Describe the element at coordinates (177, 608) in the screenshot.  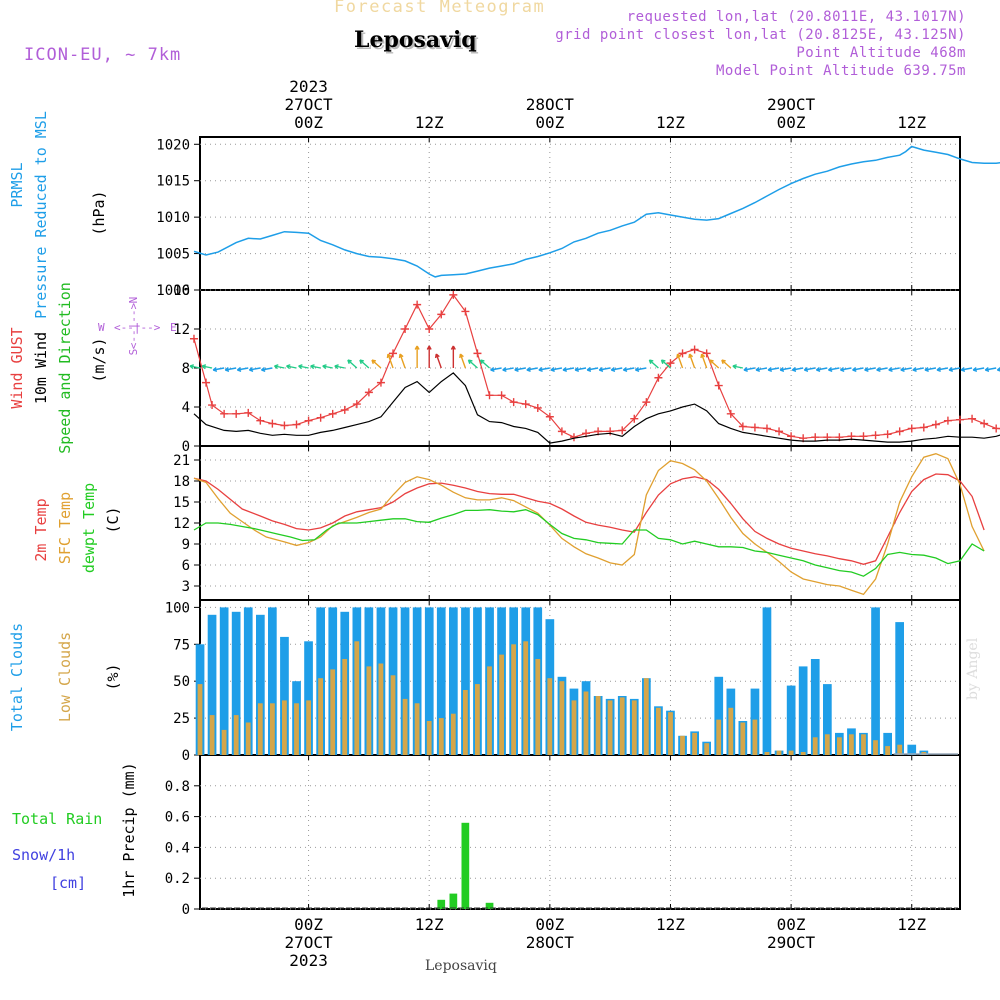
I see `y-tick-label: 100` at that location.